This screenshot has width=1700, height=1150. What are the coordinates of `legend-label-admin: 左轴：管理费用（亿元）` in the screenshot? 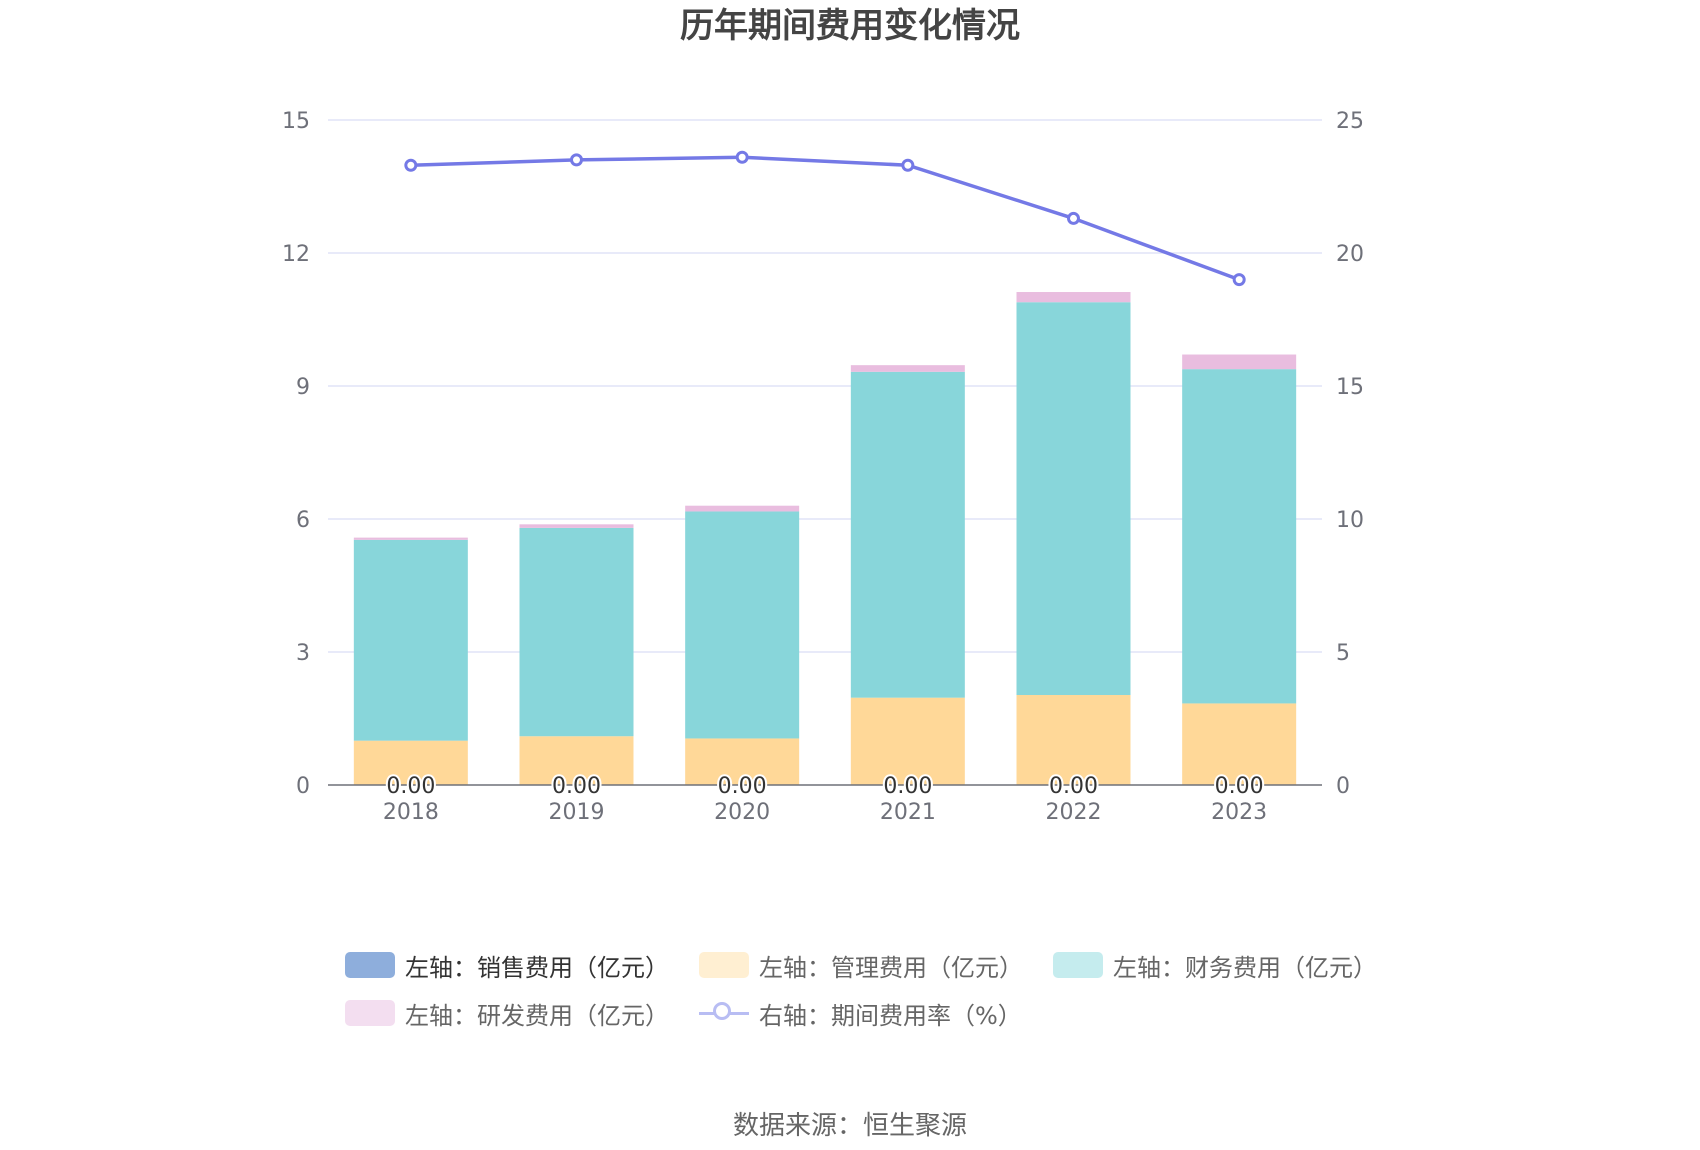 It's located at (891, 967).